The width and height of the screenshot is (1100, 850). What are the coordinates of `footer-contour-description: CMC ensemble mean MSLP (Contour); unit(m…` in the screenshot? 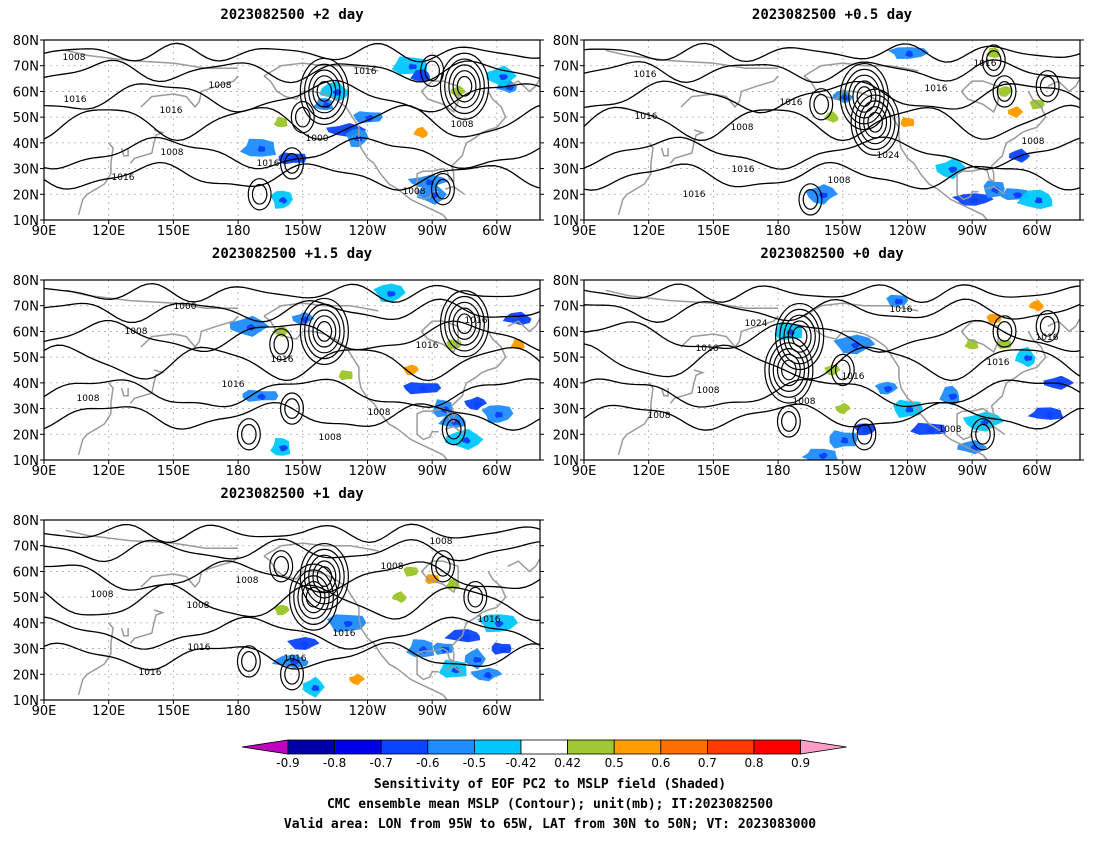 It's located at (550, 804).